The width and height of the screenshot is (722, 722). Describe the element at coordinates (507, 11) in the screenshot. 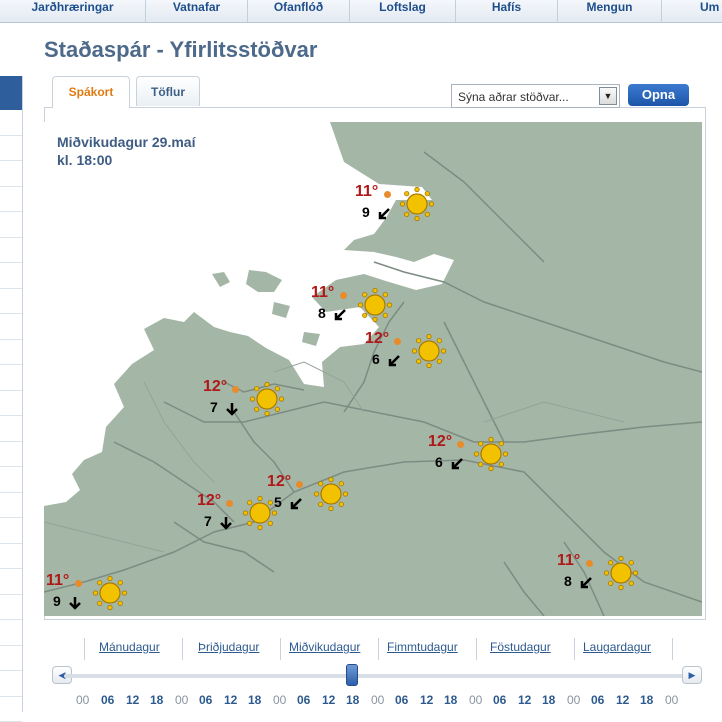

I see `nav-item-hafis: Hafís` at that location.